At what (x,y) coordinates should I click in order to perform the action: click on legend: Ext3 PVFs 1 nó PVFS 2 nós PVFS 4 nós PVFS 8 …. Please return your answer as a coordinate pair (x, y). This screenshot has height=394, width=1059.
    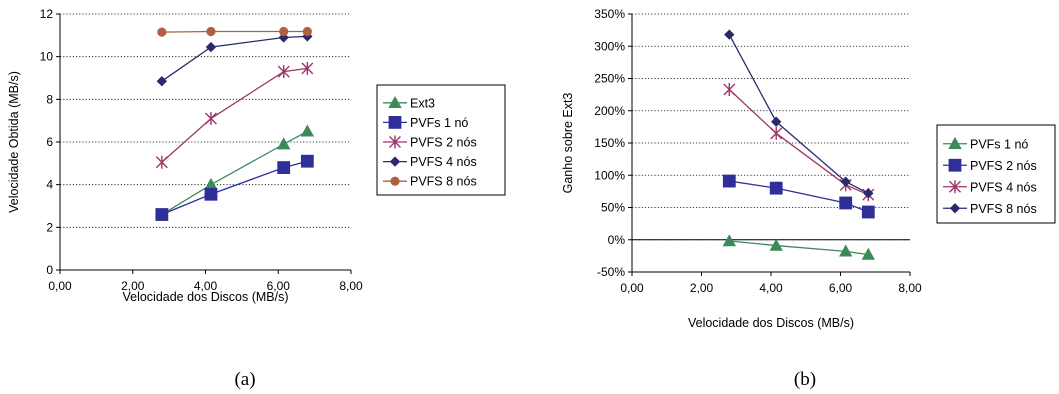
    Looking at the image, I should click on (441, 140).